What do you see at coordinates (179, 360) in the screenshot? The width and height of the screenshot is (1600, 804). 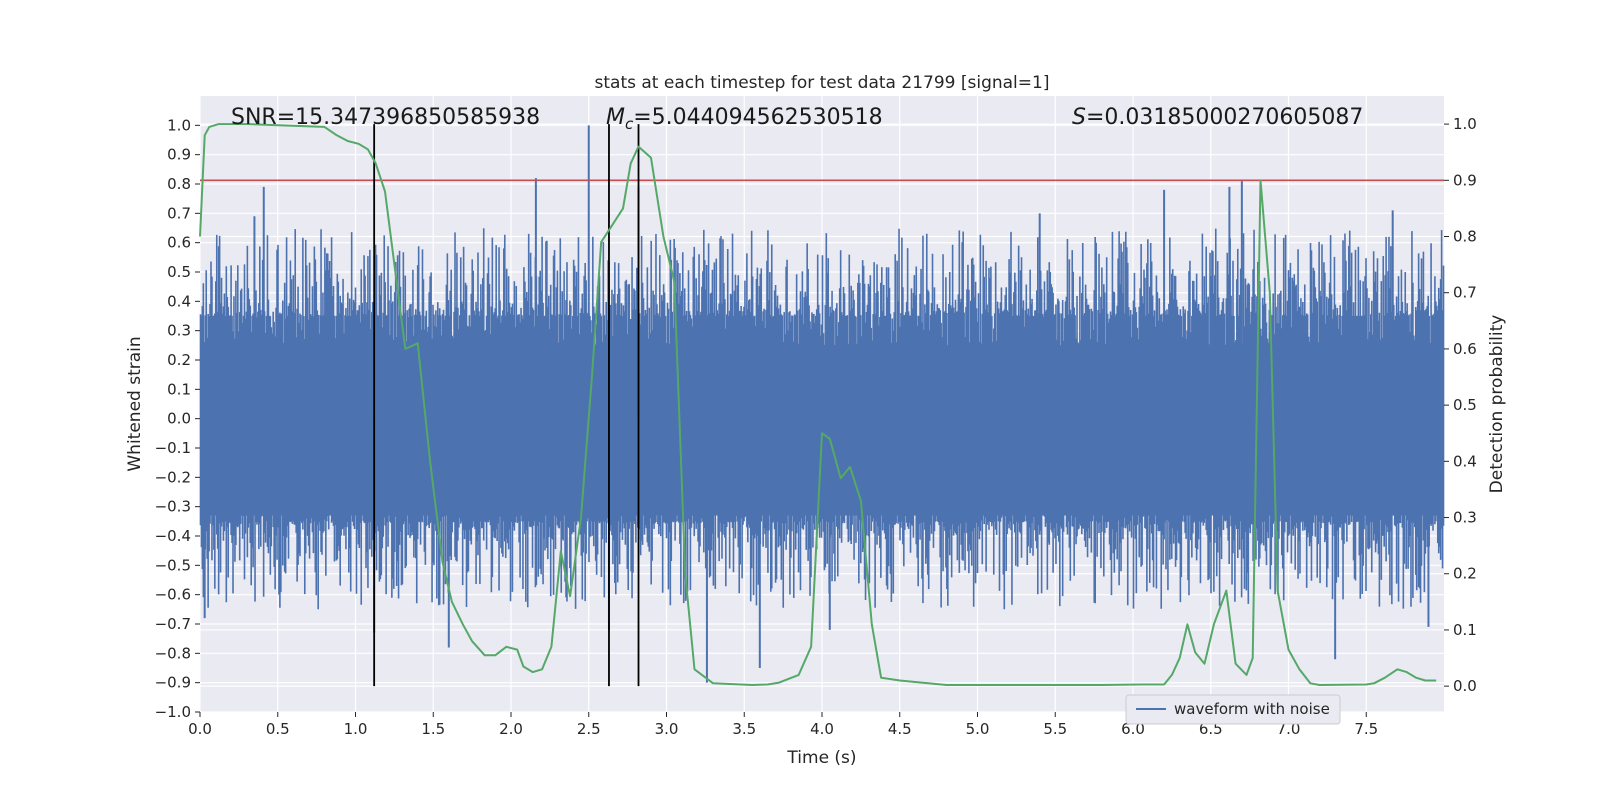 I see `left-tick-label: 0.2` at bounding box center [179, 360].